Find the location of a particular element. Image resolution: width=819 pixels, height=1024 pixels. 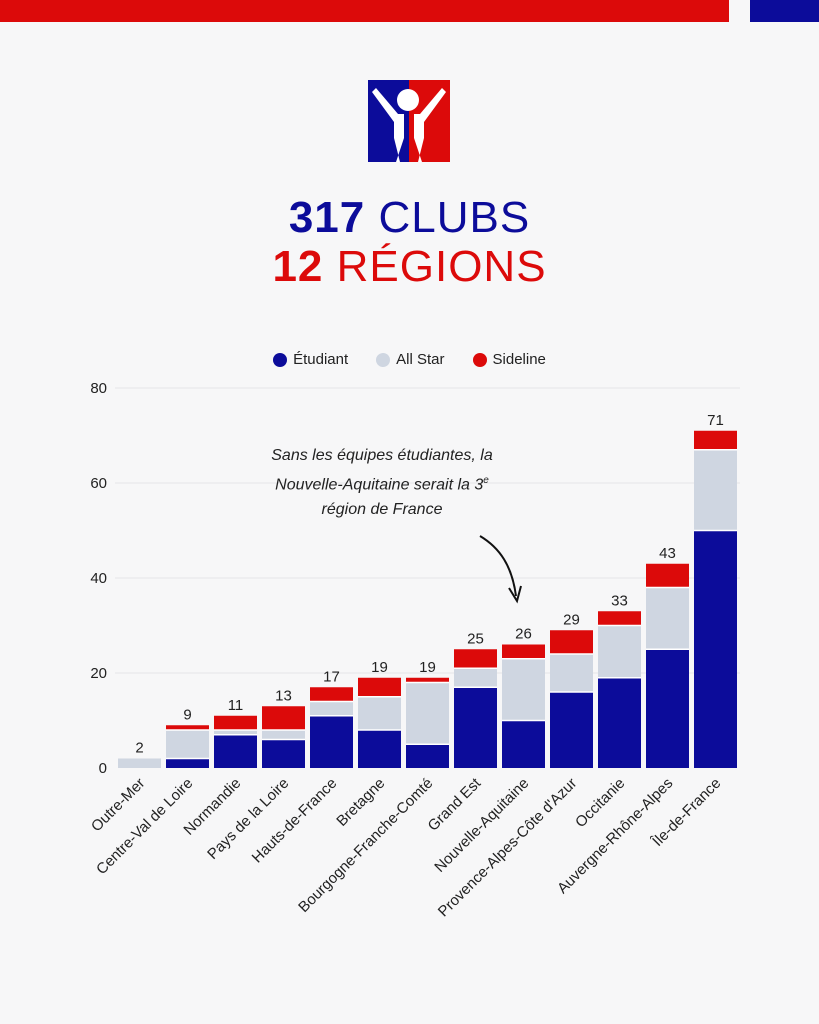

total-label: 71 is located at coordinates (715, 420).